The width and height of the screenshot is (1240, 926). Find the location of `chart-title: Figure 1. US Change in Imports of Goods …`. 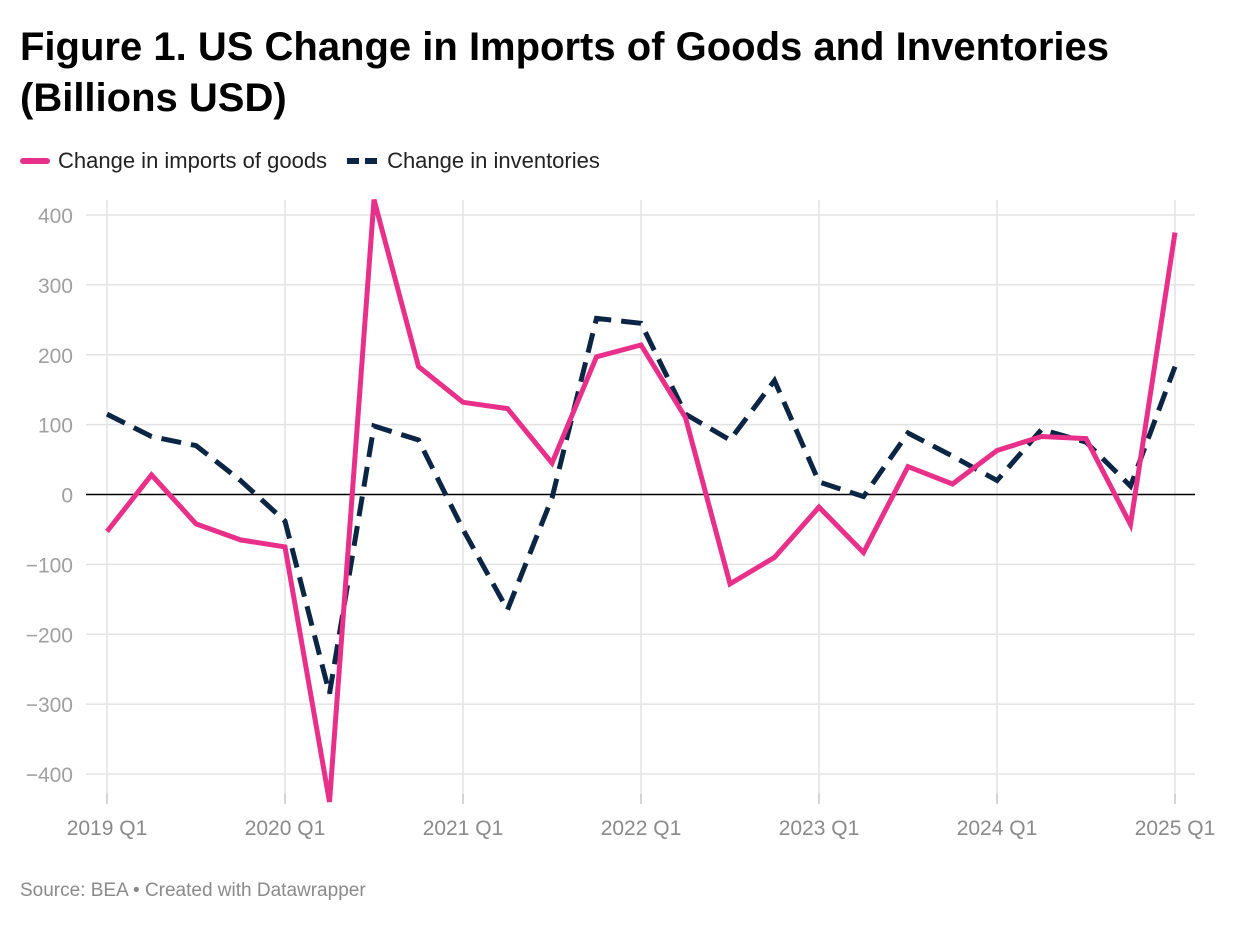

chart-title: Figure 1. US Change in Imports of Goods … is located at coordinates (565, 72).